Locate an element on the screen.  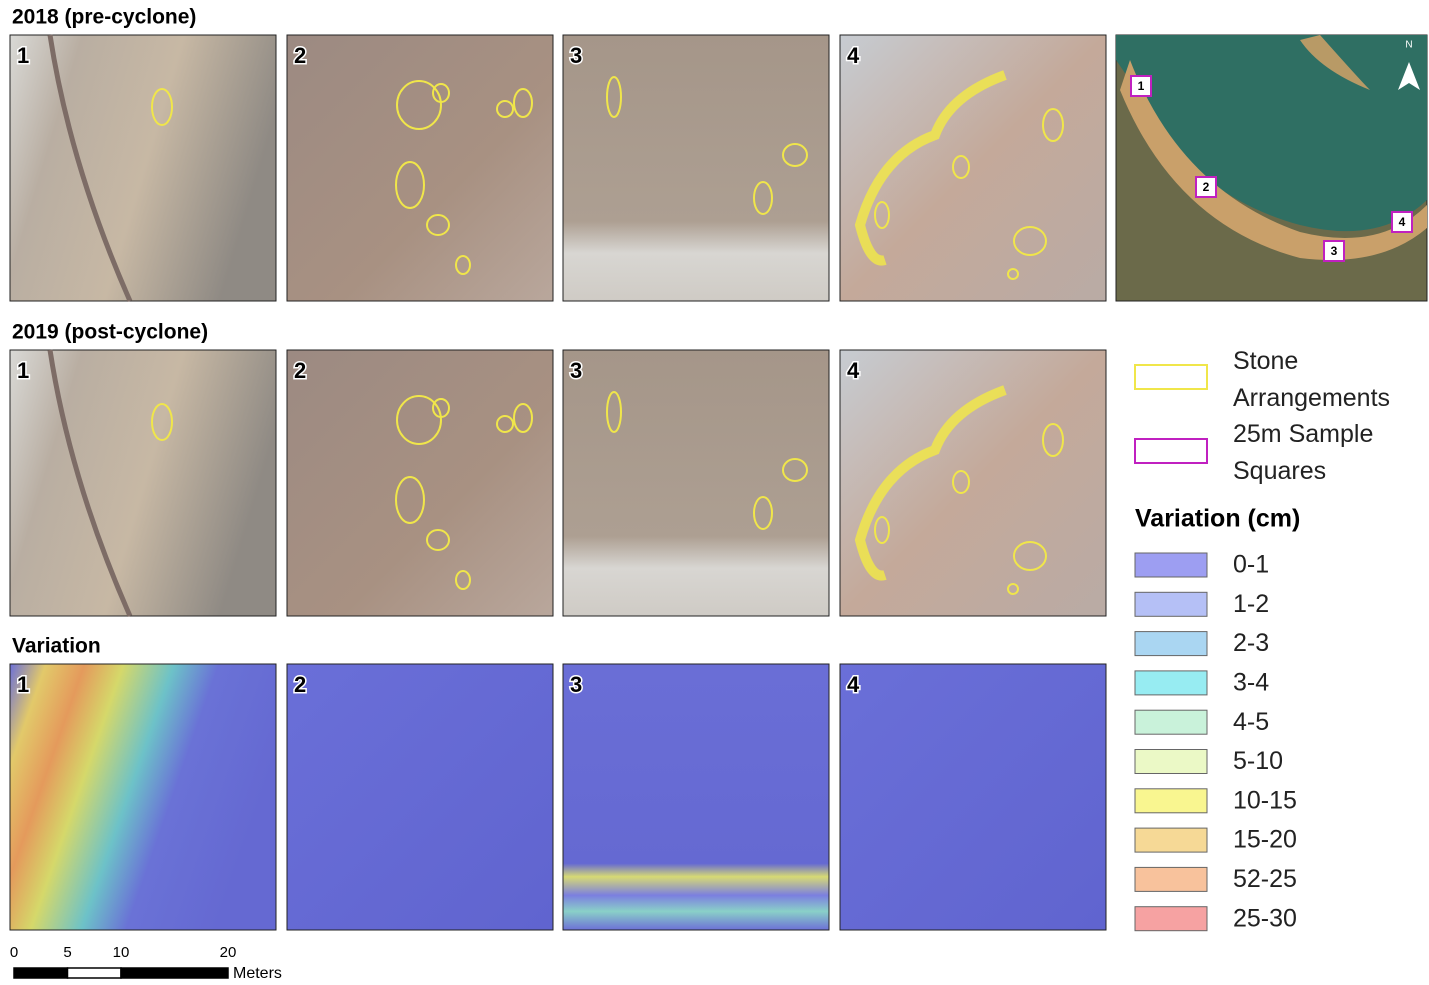
water is located at coordinates (1271, 133).